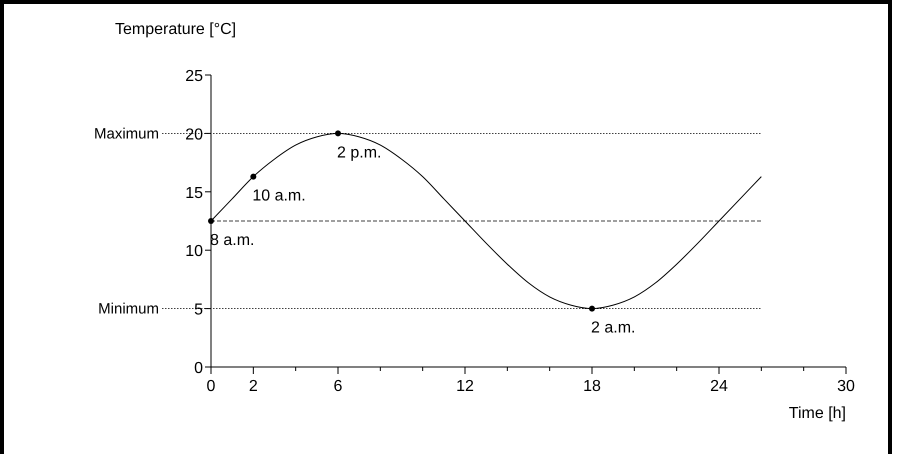 This screenshot has width=920, height=454. What do you see at coordinates (279, 196) in the screenshot?
I see `annotation: 10 a.m.` at bounding box center [279, 196].